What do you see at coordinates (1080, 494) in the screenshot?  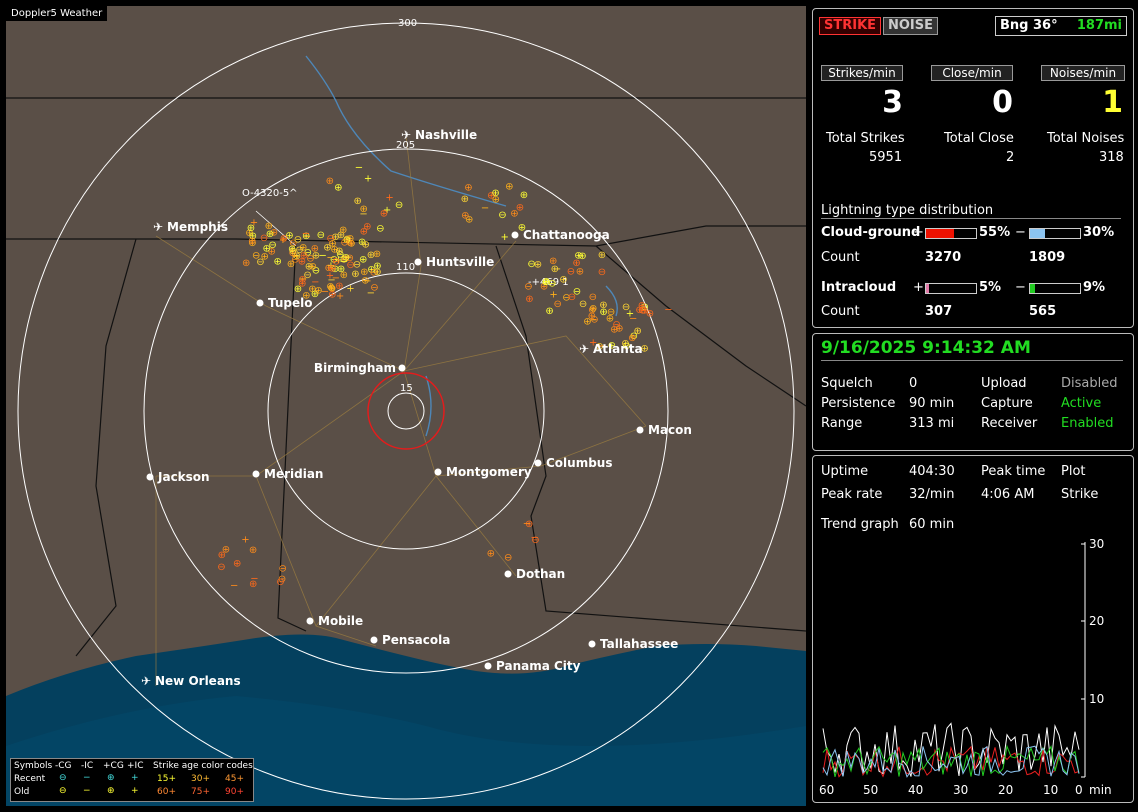 I see `plot-value: Strike` at bounding box center [1080, 494].